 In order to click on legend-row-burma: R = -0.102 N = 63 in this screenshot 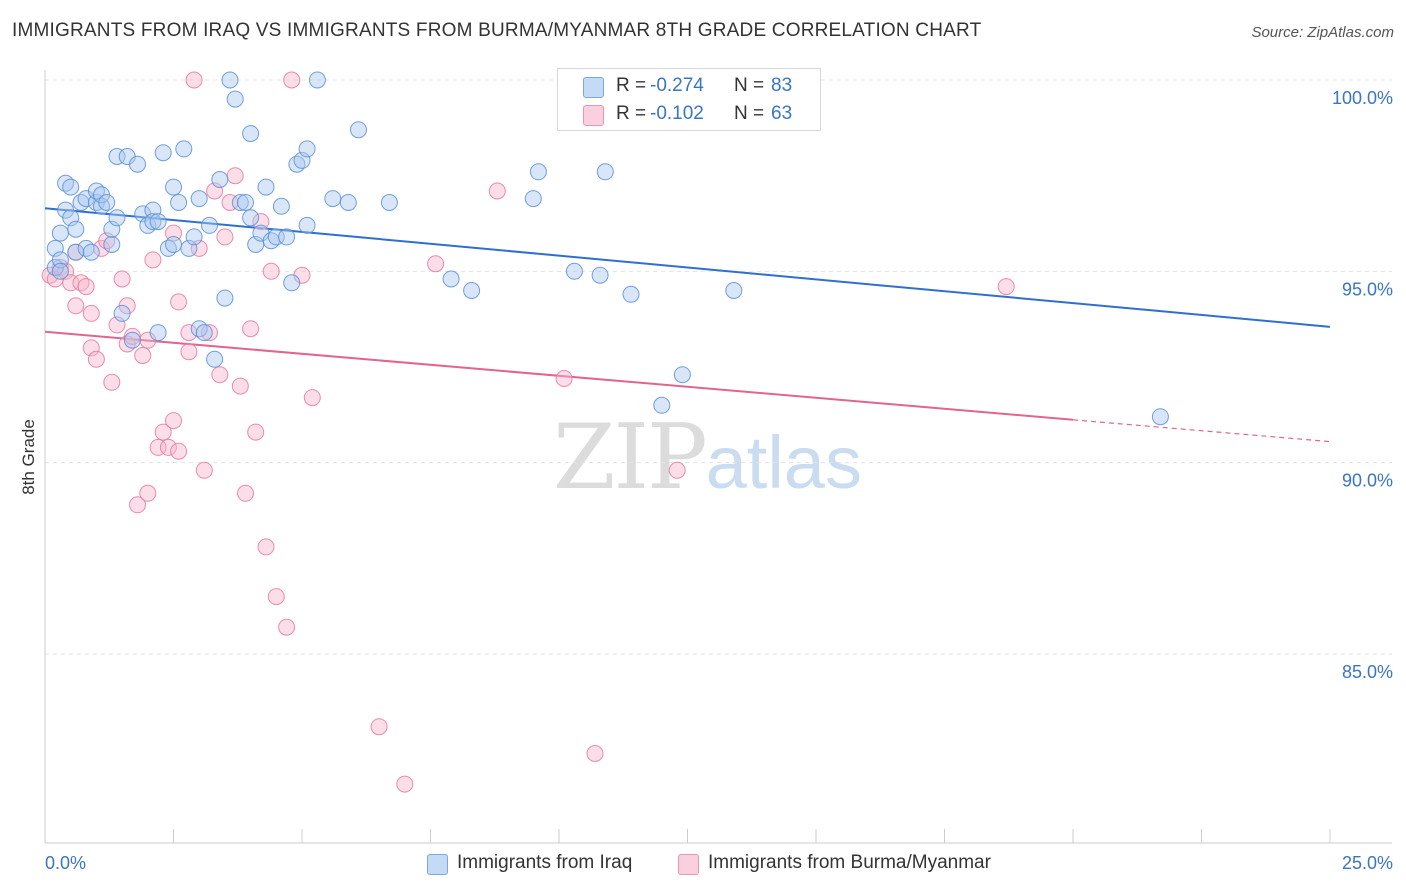, I will do `click(689, 114)`.